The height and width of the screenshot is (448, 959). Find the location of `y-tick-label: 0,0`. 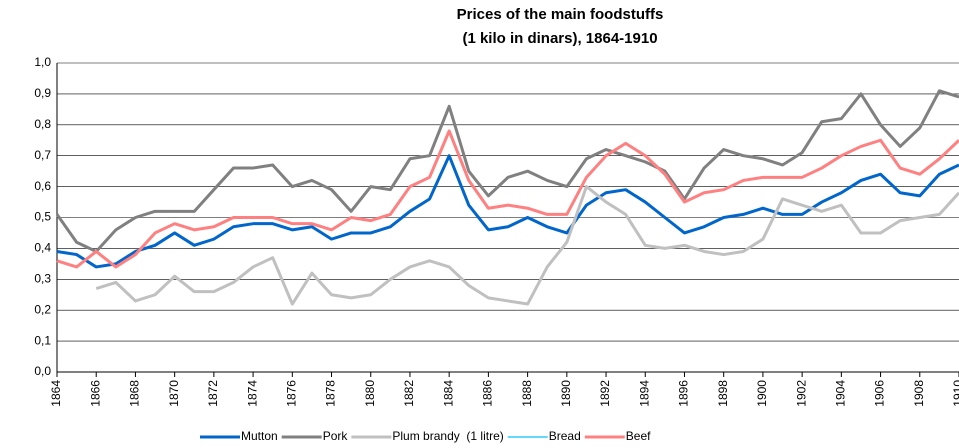

y-tick-label: 0,0 is located at coordinates (42, 371).